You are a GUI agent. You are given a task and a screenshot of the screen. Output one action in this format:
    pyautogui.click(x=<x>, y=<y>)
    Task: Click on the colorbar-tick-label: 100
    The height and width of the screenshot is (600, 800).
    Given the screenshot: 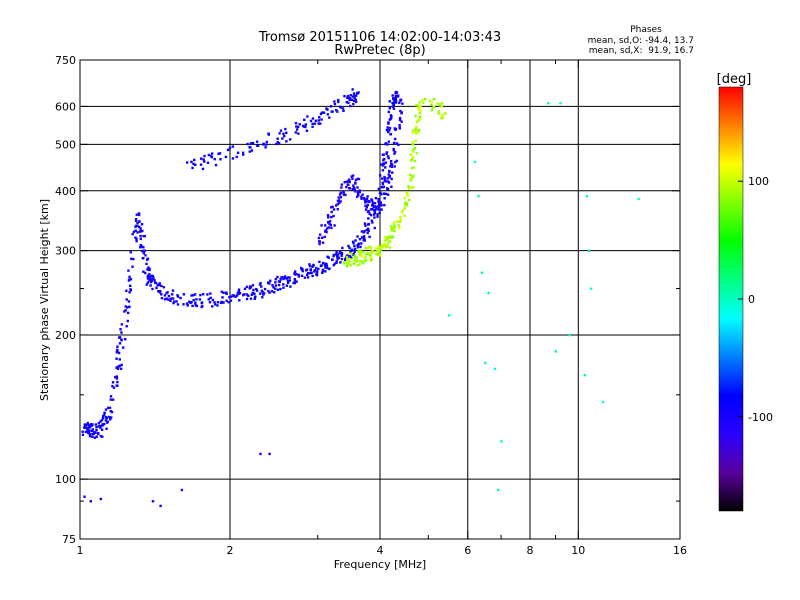 What is the action you would take?
    pyautogui.click(x=758, y=181)
    